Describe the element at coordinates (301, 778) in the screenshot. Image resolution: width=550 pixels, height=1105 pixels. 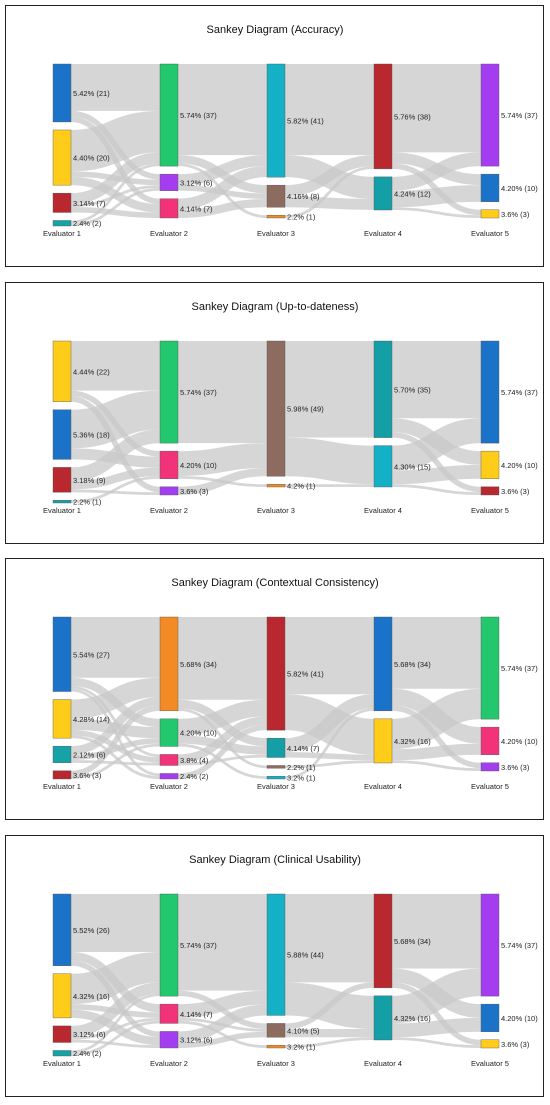
I see `node-label: 3.2% (1)` at that location.